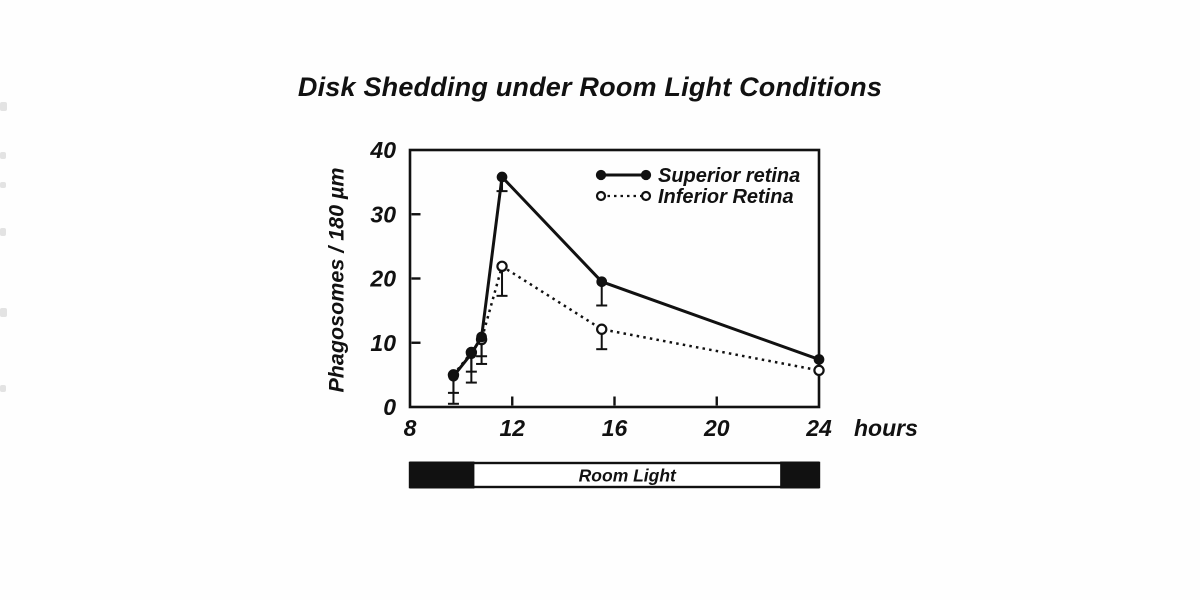 The height and width of the screenshot is (600, 1200). What do you see at coordinates (628, 476) in the screenshot?
I see `room-light-label: Room Light` at bounding box center [628, 476].